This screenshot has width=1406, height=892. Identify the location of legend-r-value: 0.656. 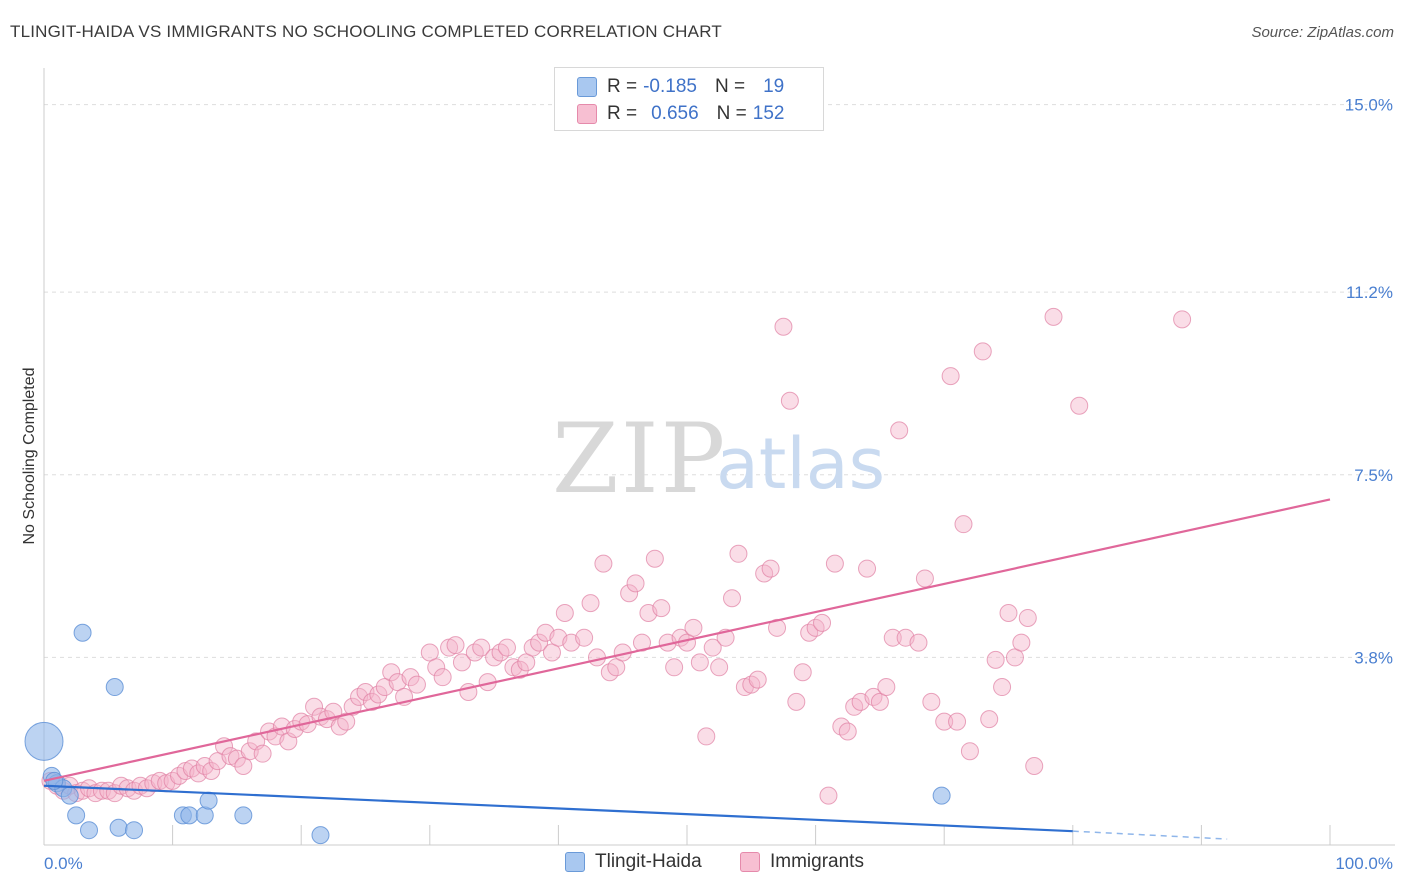
(675, 113).